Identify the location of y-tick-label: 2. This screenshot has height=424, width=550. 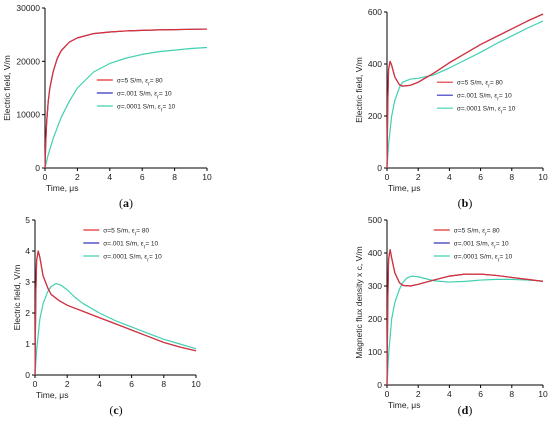
(27, 313).